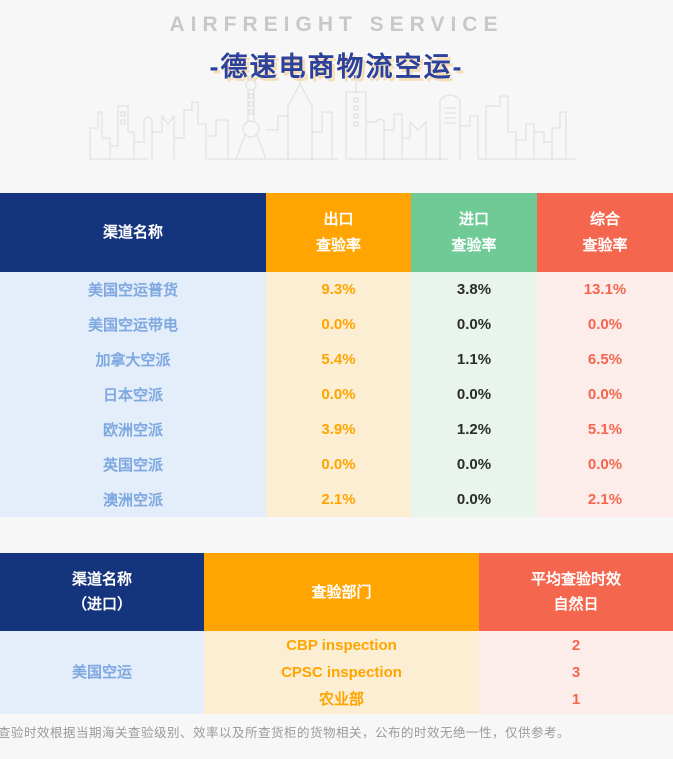 This screenshot has height=759, width=673. Describe the element at coordinates (133, 360) in the screenshot. I see `channel-cell: 加拿大空派` at that location.